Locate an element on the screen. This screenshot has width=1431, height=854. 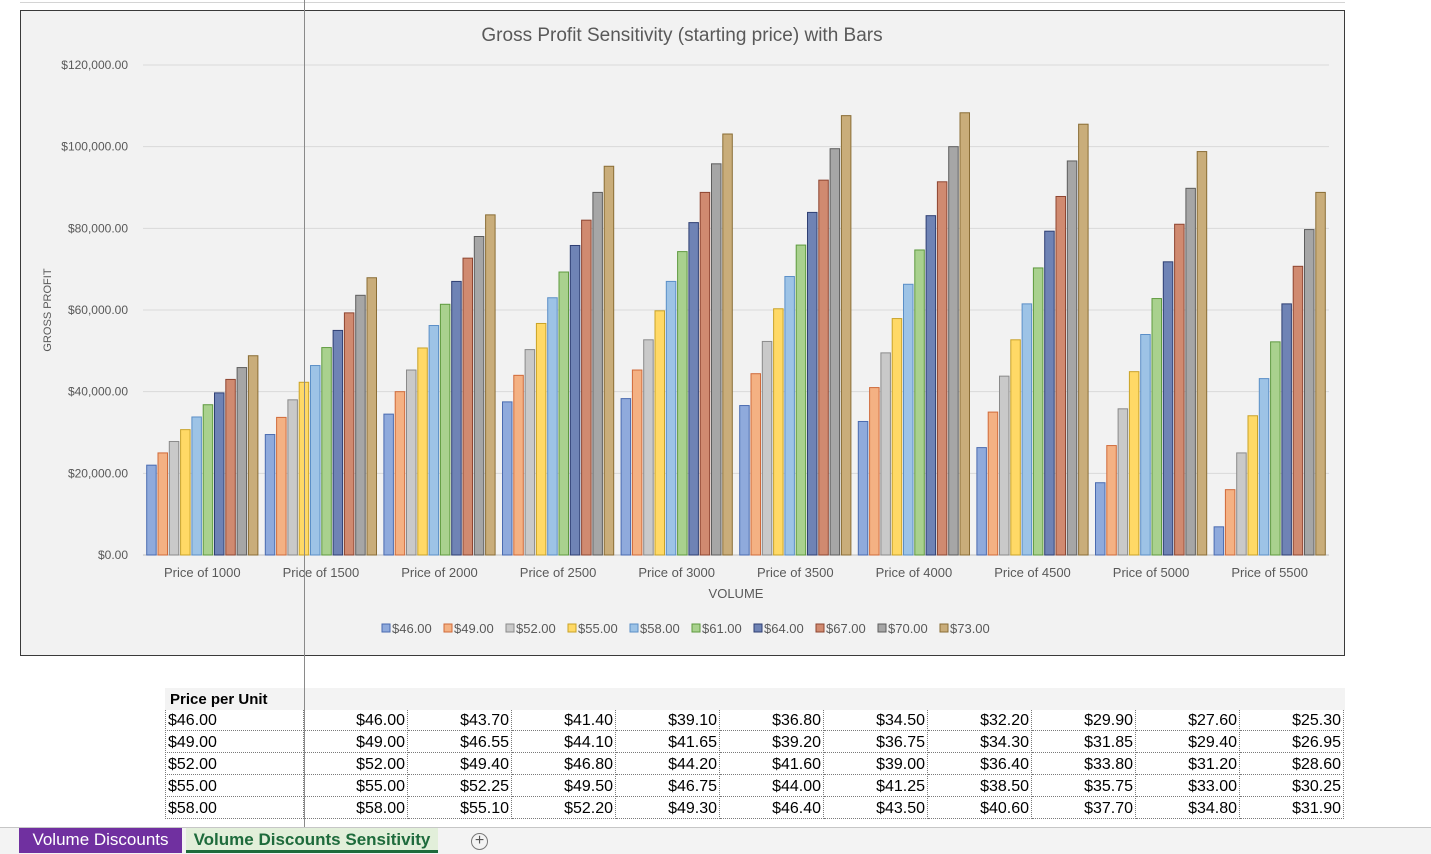
table-cell: $30.25 is located at coordinates (1292, 786).